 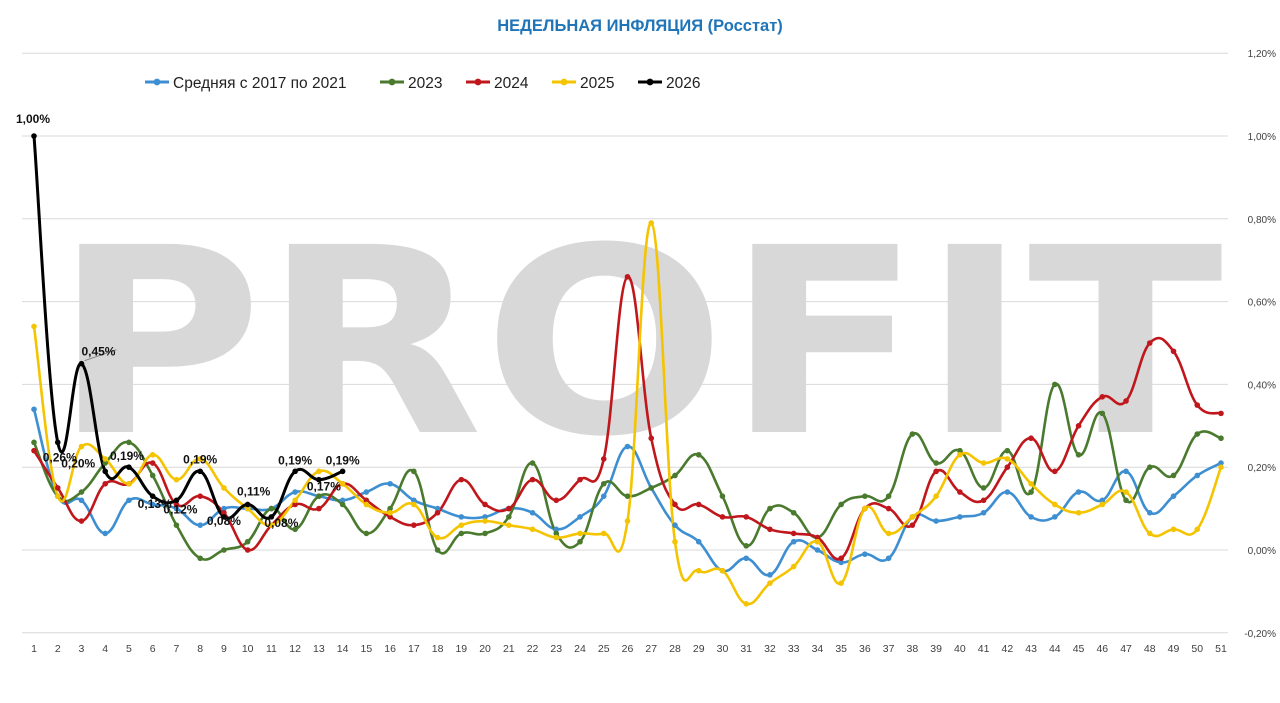 I want to click on x-tick-label: 32, so click(x=770, y=649).